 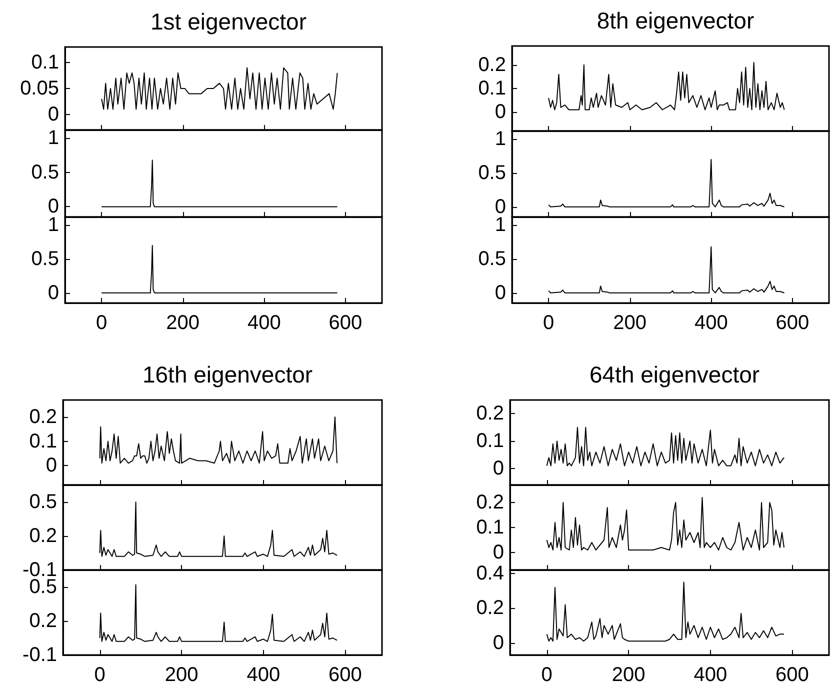 What do you see at coordinates (675, 21) in the screenshot?
I see `chart-title: 8th eigenvector` at bounding box center [675, 21].